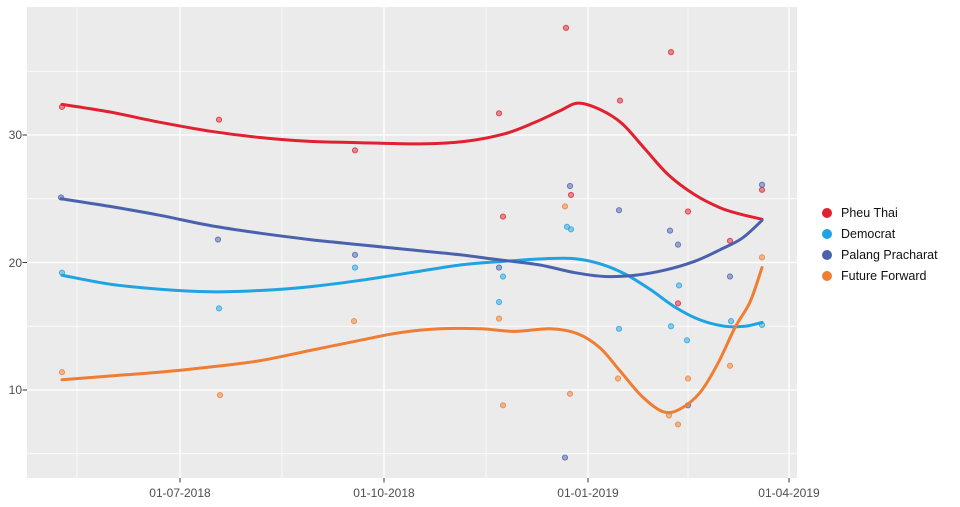  I want to click on legend-item-democrat: Democrat, so click(880, 234).